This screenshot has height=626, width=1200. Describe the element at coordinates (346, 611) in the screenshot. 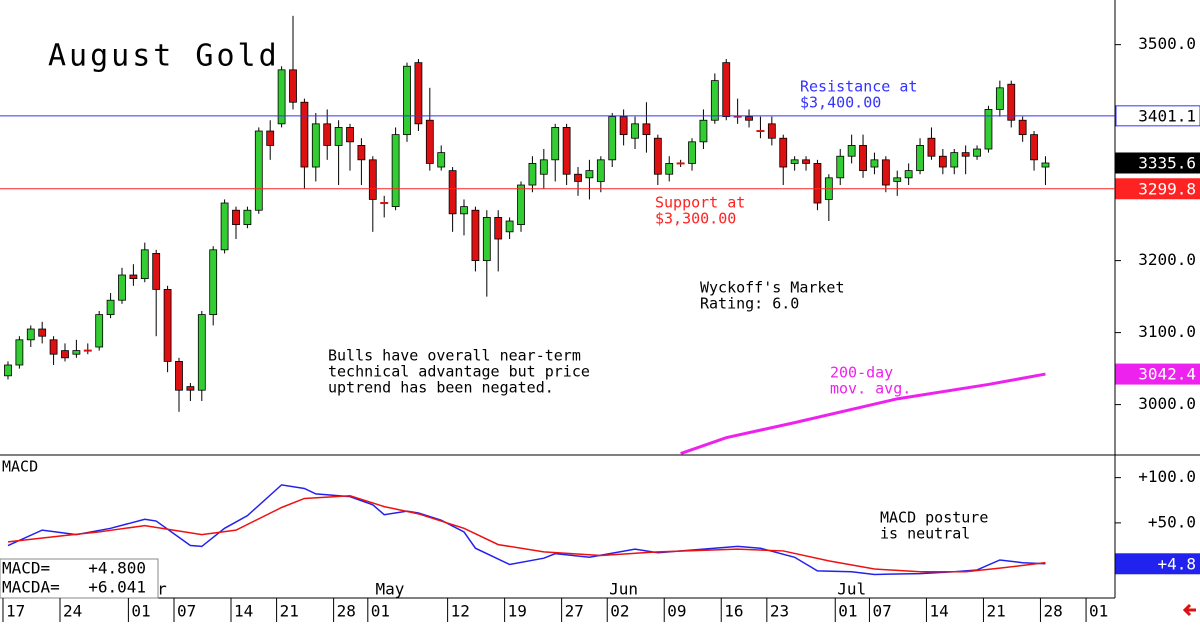

I see `x-tick-label: 28` at that location.